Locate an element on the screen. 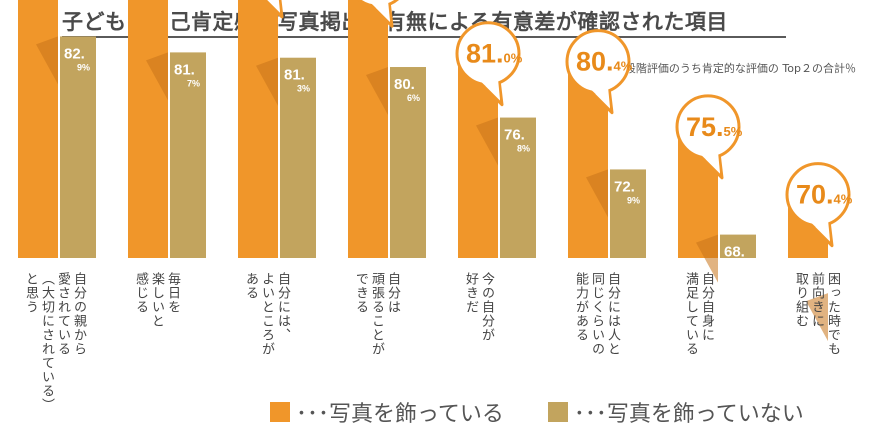 The height and width of the screenshot is (439, 870). category-label: 自分には人と 同じくらいの 能力がある is located at coordinates (596, 314).